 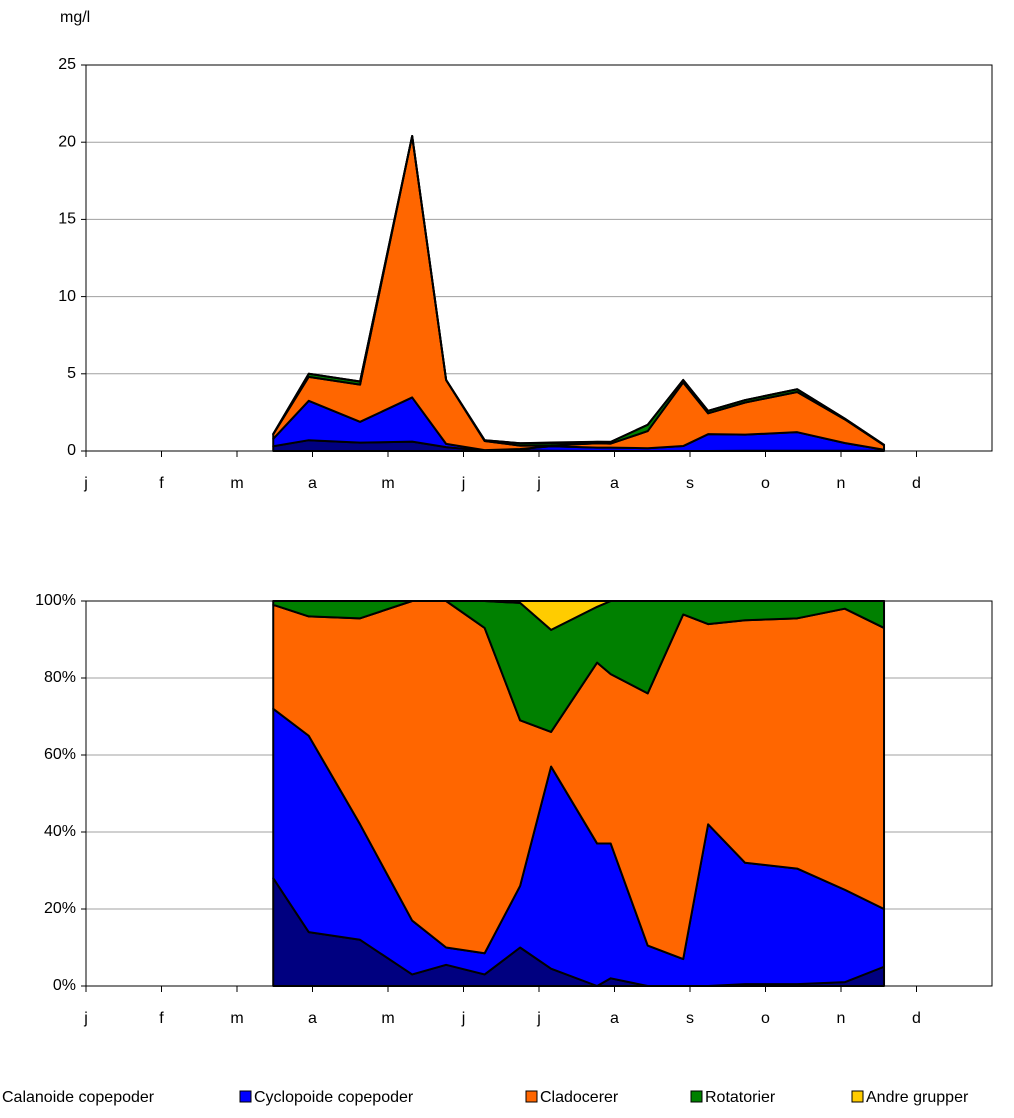 I want to click on legend-label: Calanoide copepoder, so click(x=78, y=1097).